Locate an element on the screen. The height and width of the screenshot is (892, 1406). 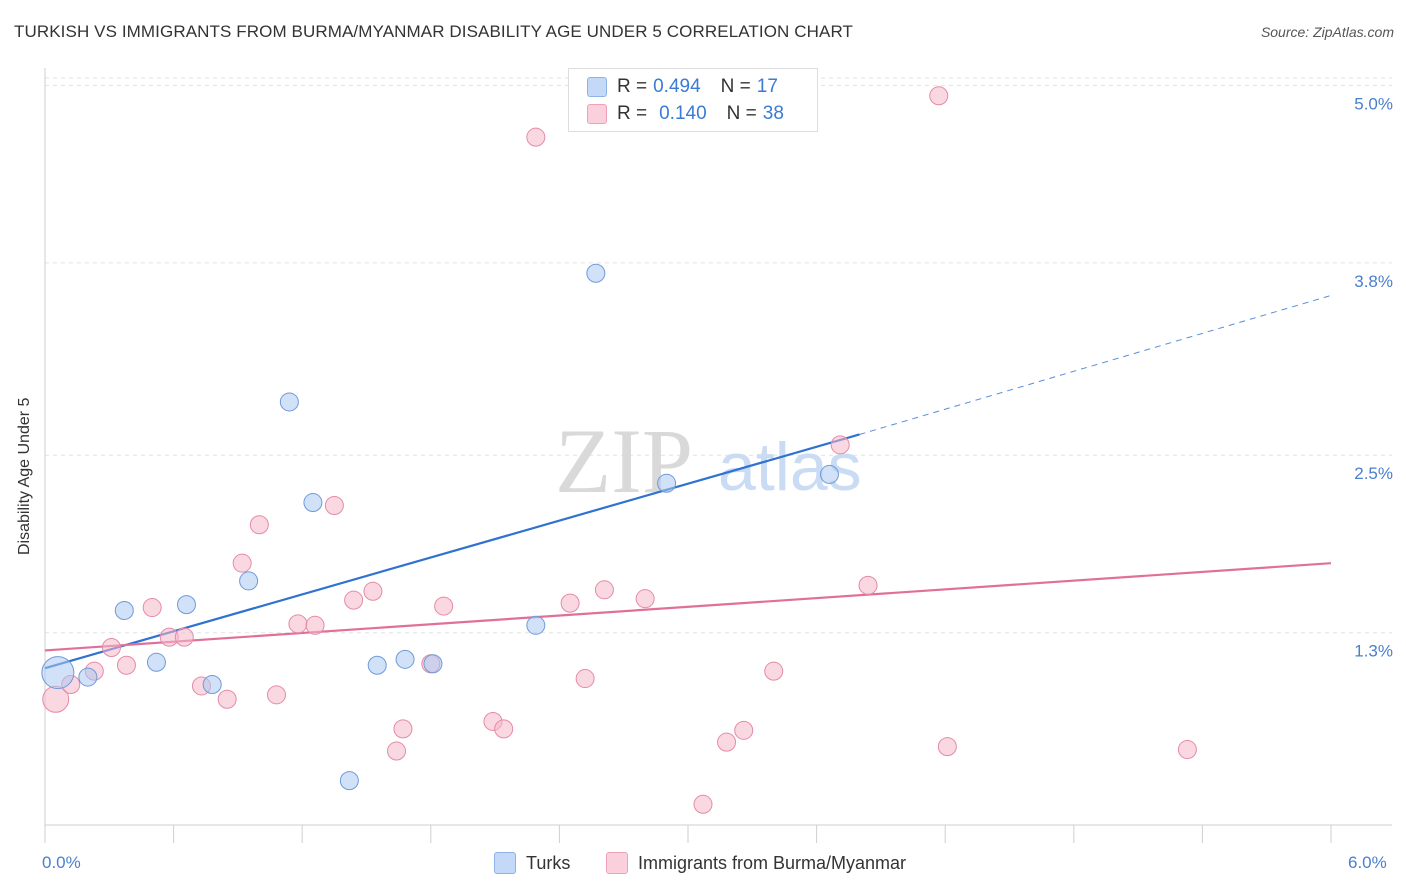
legend-swatch-turks is located at coordinates (597, 87).